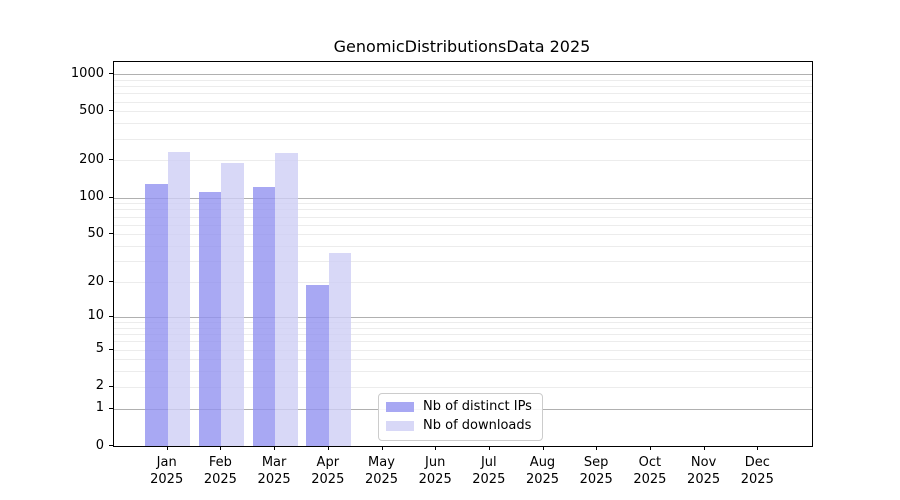  What do you see at coordinates (400, 426) in the screenshot?
I see `legend-swatch-downloads` at bounding box center [400, 426].